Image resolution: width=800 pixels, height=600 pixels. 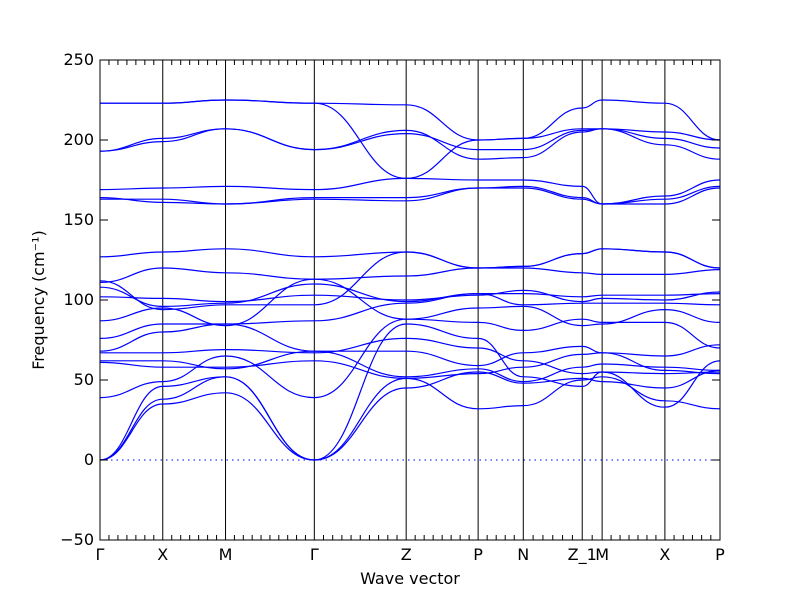 I want to click on y-tick-label: 0, so click(x=89, y=459).